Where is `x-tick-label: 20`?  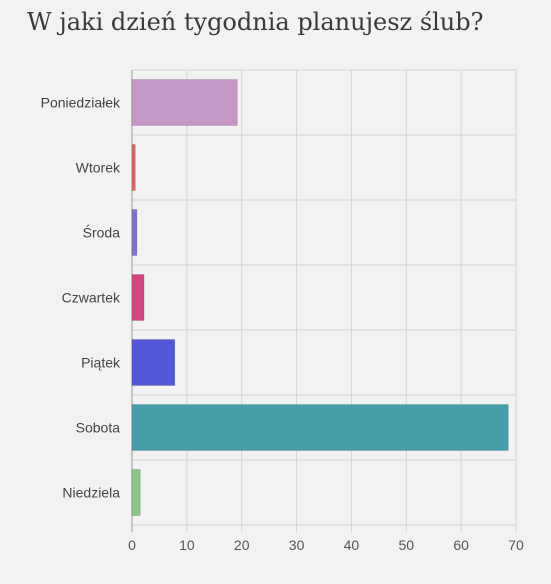
x-tick-label: 20 is located at coordinates (242, 545).